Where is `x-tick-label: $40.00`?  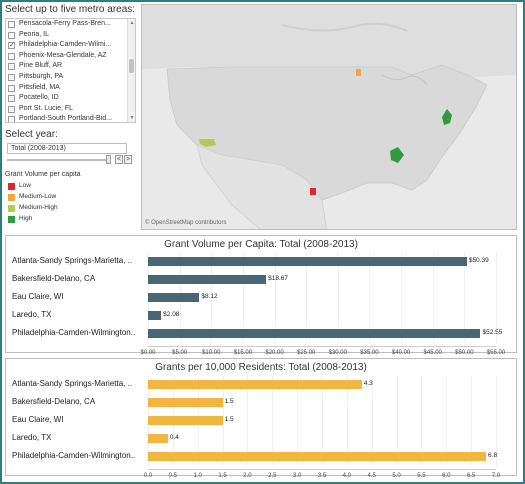 x-tick-label: $40.00 is located at coordinates (401, 353).